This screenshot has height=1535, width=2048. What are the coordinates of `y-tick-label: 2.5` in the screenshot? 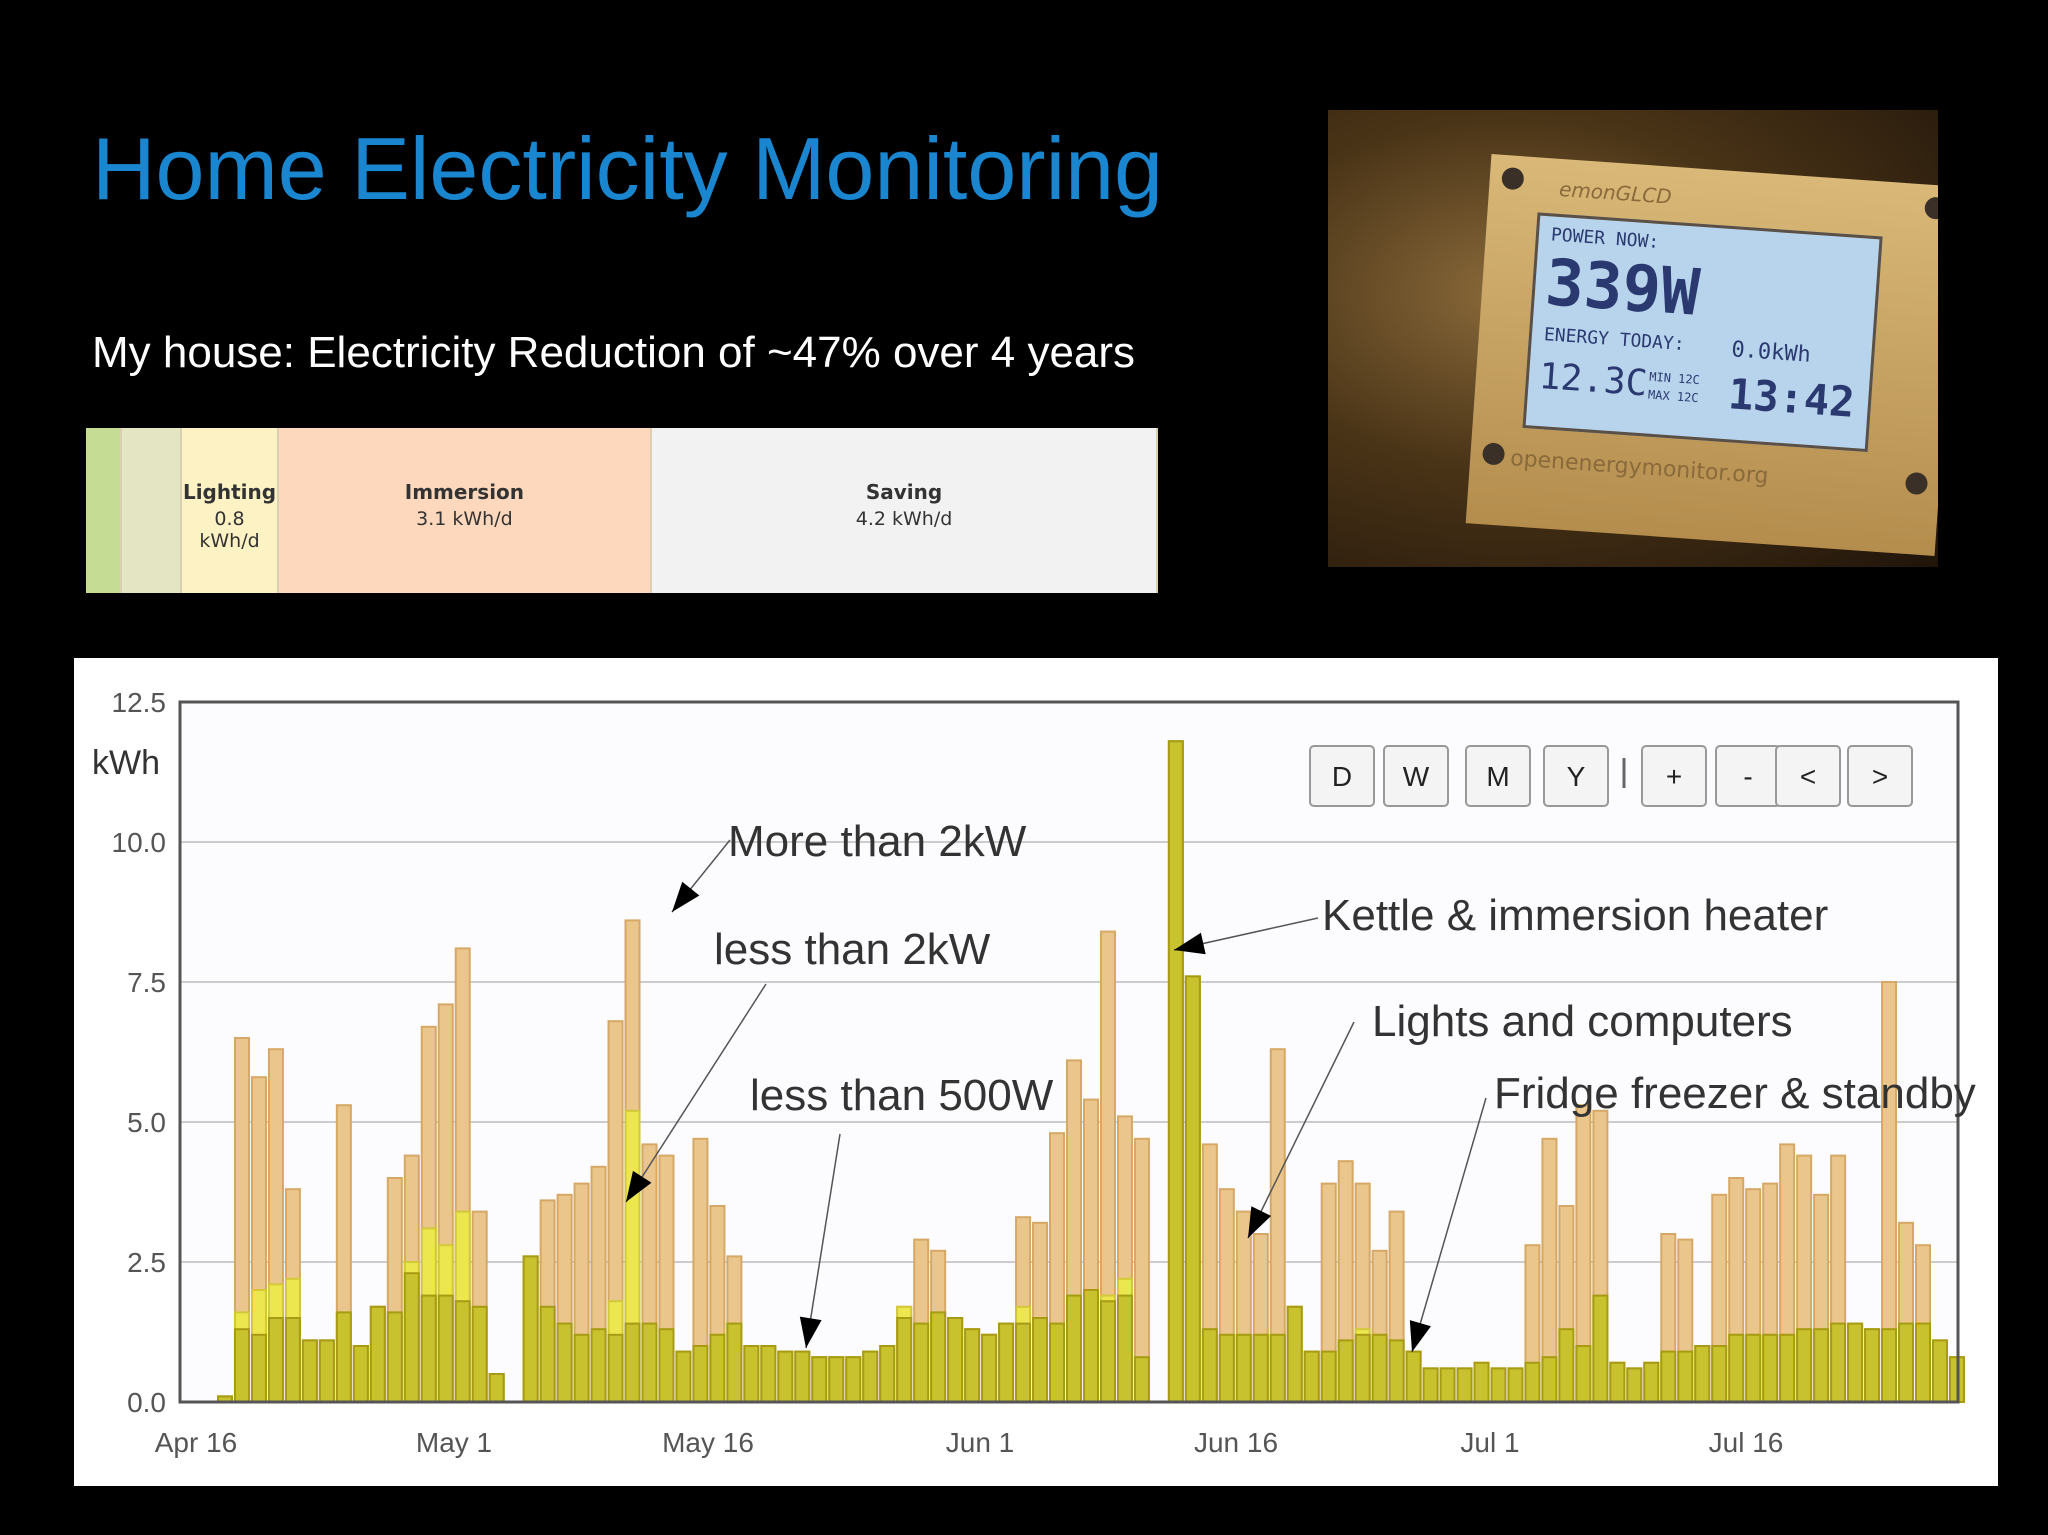 It's located at (146, 1262).